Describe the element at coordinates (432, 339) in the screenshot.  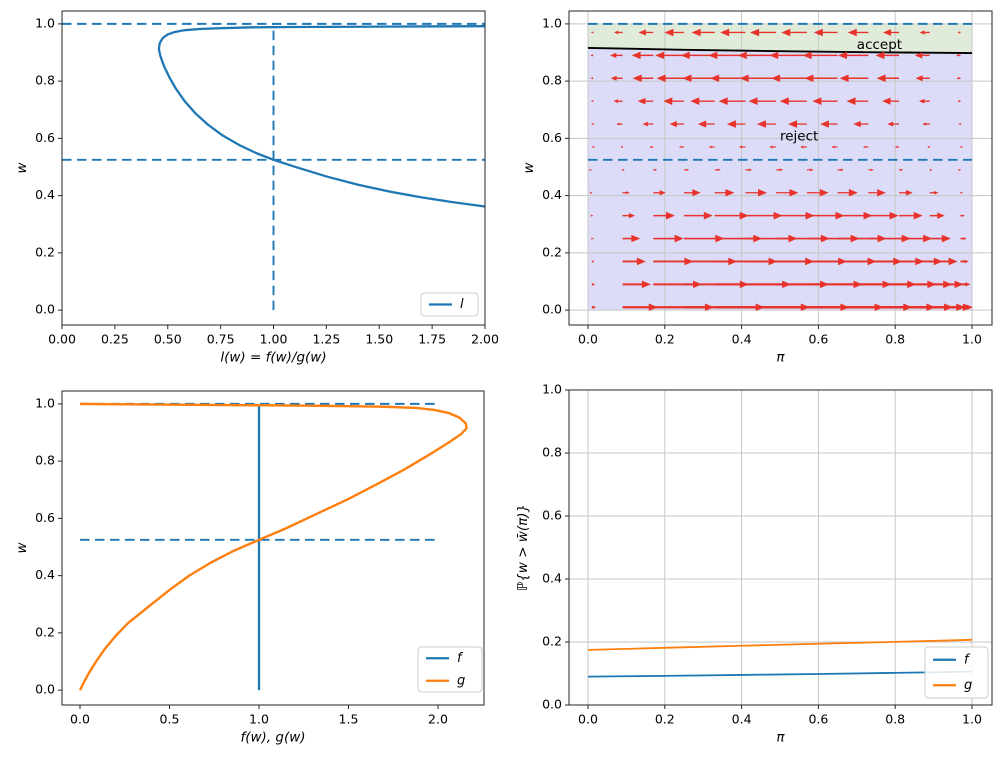
I see `svg-text: 1.75` at that location.